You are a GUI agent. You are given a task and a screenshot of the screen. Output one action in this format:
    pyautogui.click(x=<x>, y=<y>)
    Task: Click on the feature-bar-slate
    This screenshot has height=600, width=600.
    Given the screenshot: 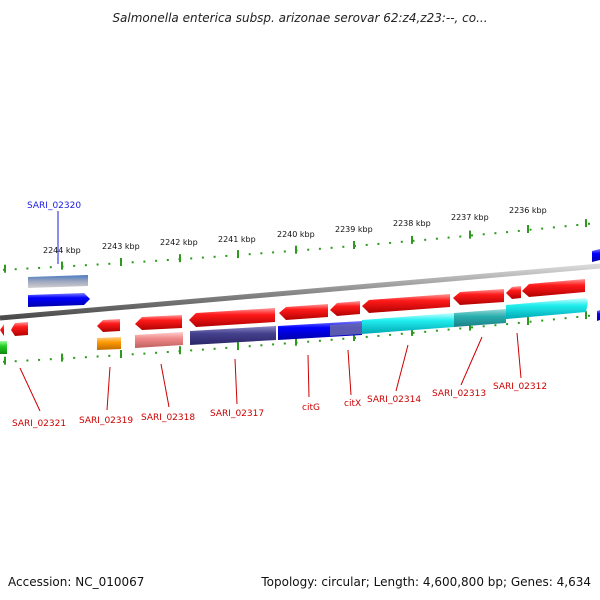 What is the action you would take?
    pyautogui.click(x=346, y=329)
    